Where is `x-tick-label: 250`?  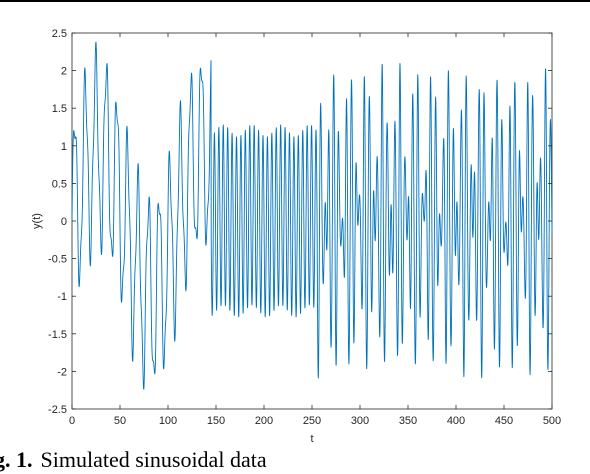
x-tick-label: 250 is located at coordinates (312, 421).